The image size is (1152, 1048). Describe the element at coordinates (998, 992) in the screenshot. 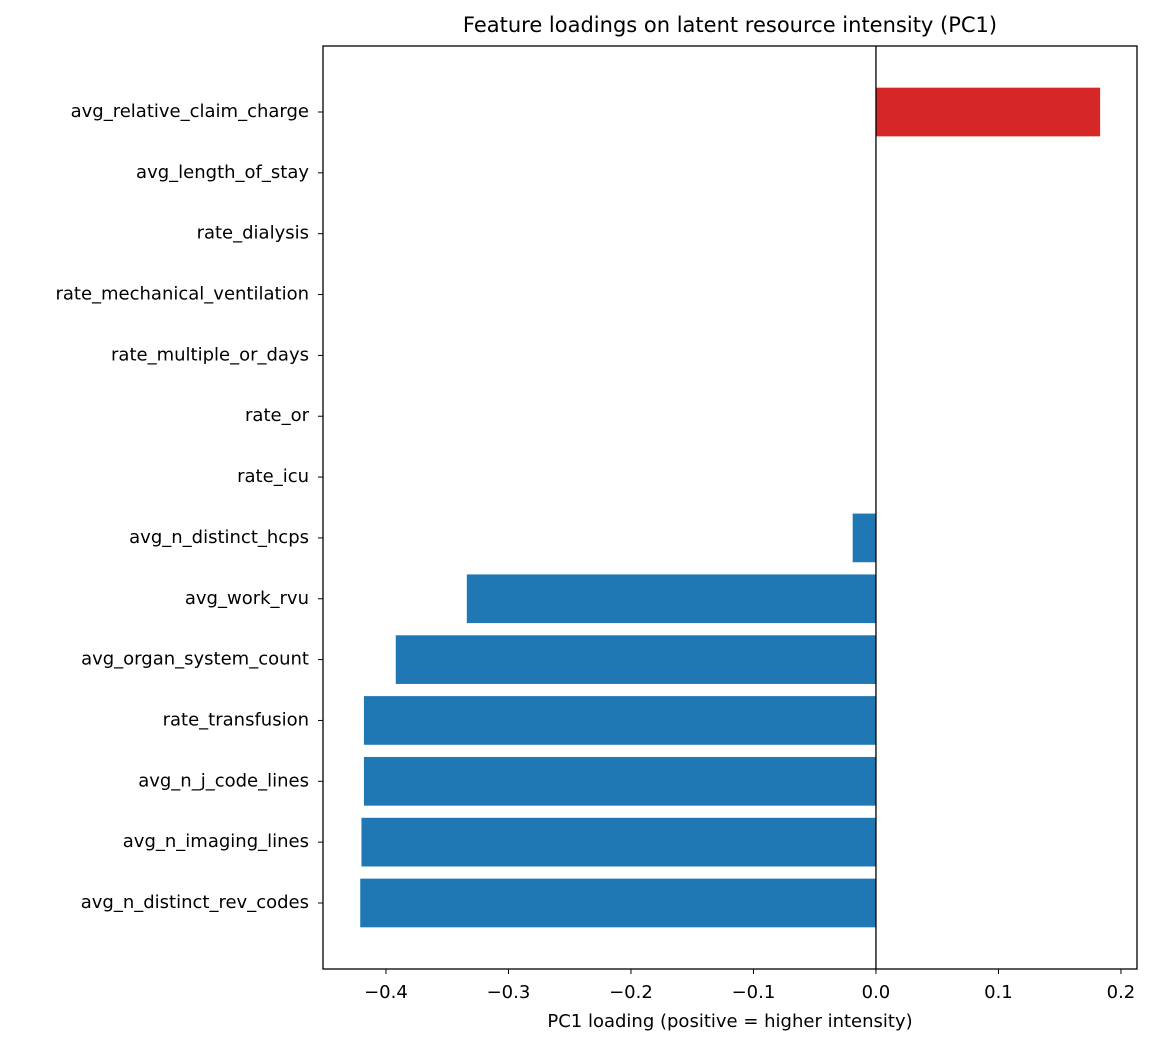

I see `x-tick-label: 0.1` at that location.